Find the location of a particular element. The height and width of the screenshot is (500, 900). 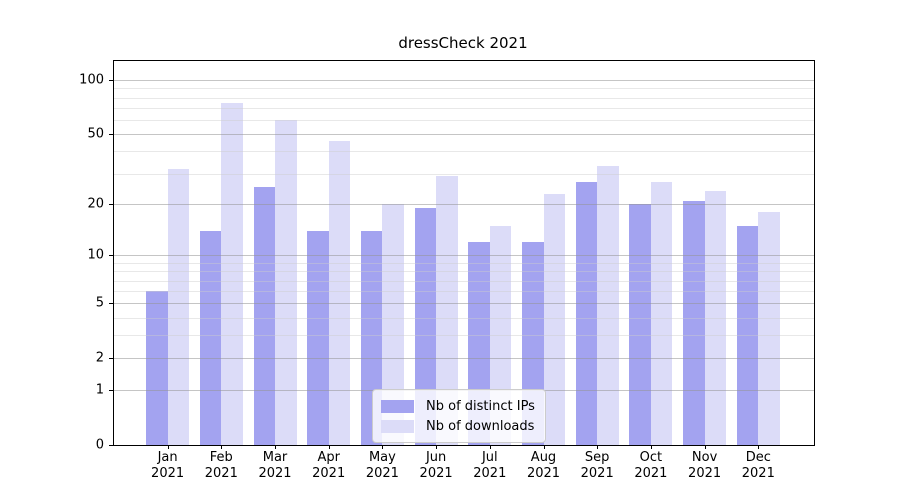

xtick-label-jan: Jan 2021 is located at coordinates (168, 465).